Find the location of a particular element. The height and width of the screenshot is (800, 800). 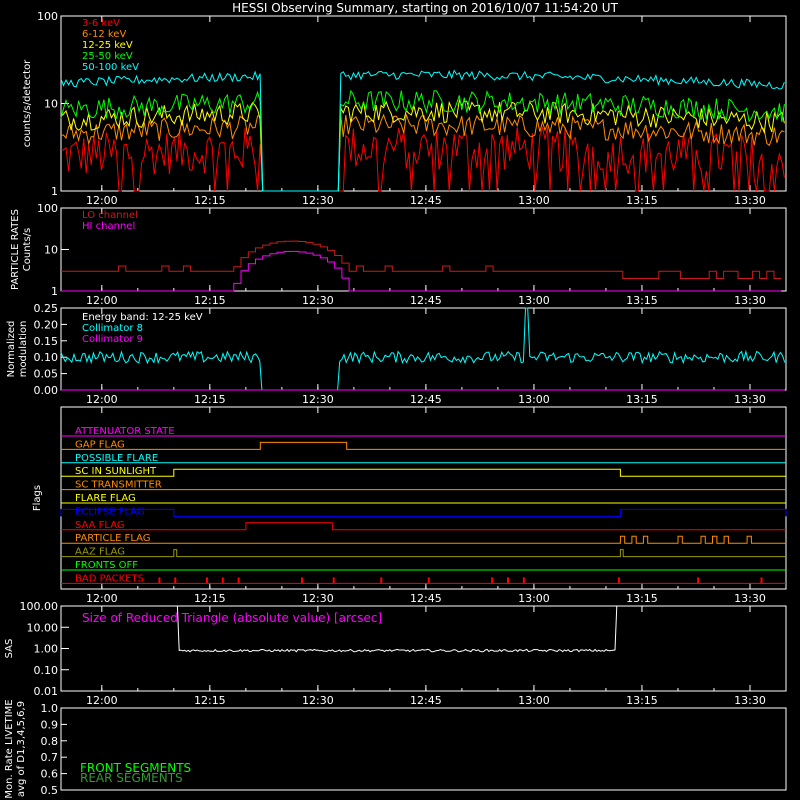

y-axis-label: avg of D1,3,4,5,6,9 is located at coordinates (21, 749).